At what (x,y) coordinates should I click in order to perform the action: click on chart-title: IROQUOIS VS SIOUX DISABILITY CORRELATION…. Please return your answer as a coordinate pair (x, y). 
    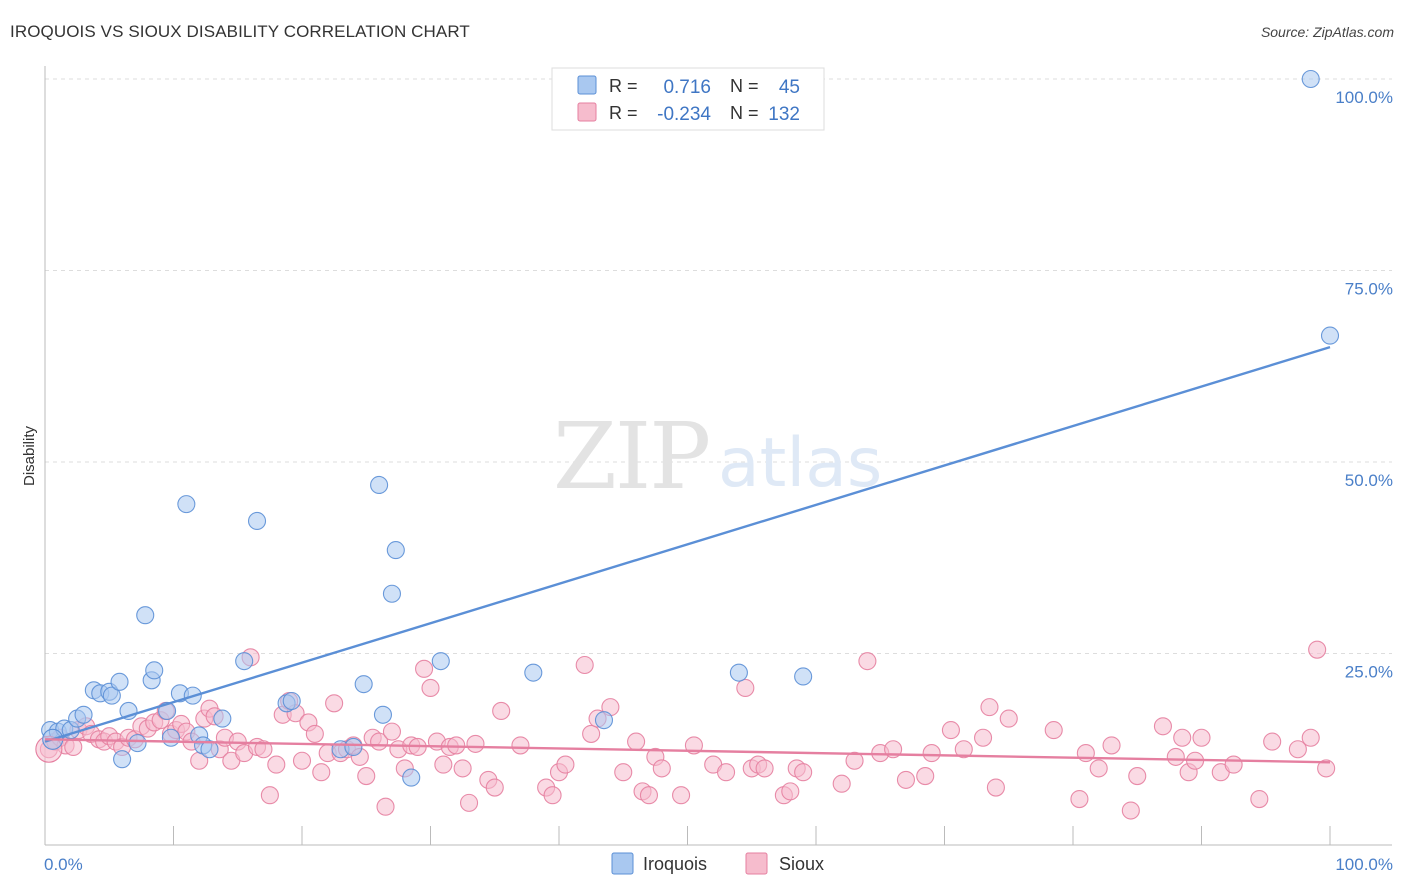
    Looking at the image, I should click on (240, 31).